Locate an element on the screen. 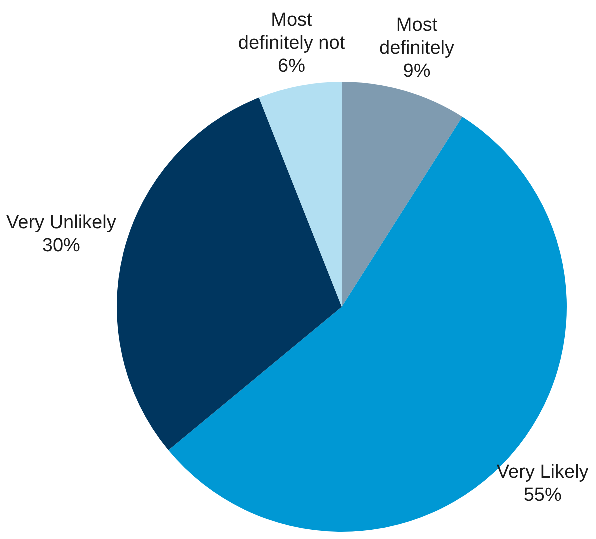  slice-label: Very Unlikely is located at coordinates (61, 223).